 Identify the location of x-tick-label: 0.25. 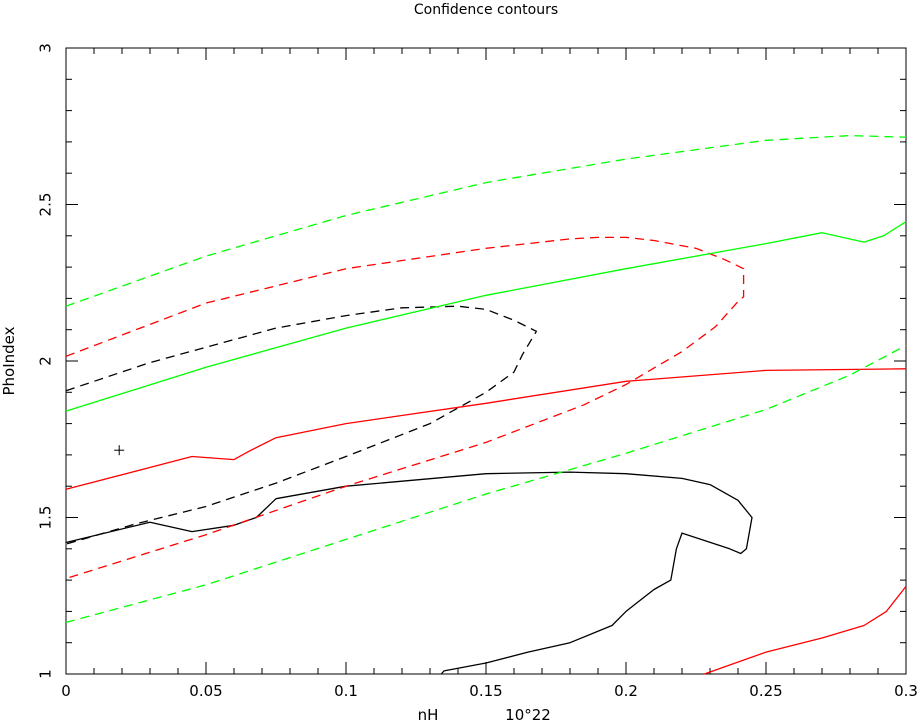
(765, 691).